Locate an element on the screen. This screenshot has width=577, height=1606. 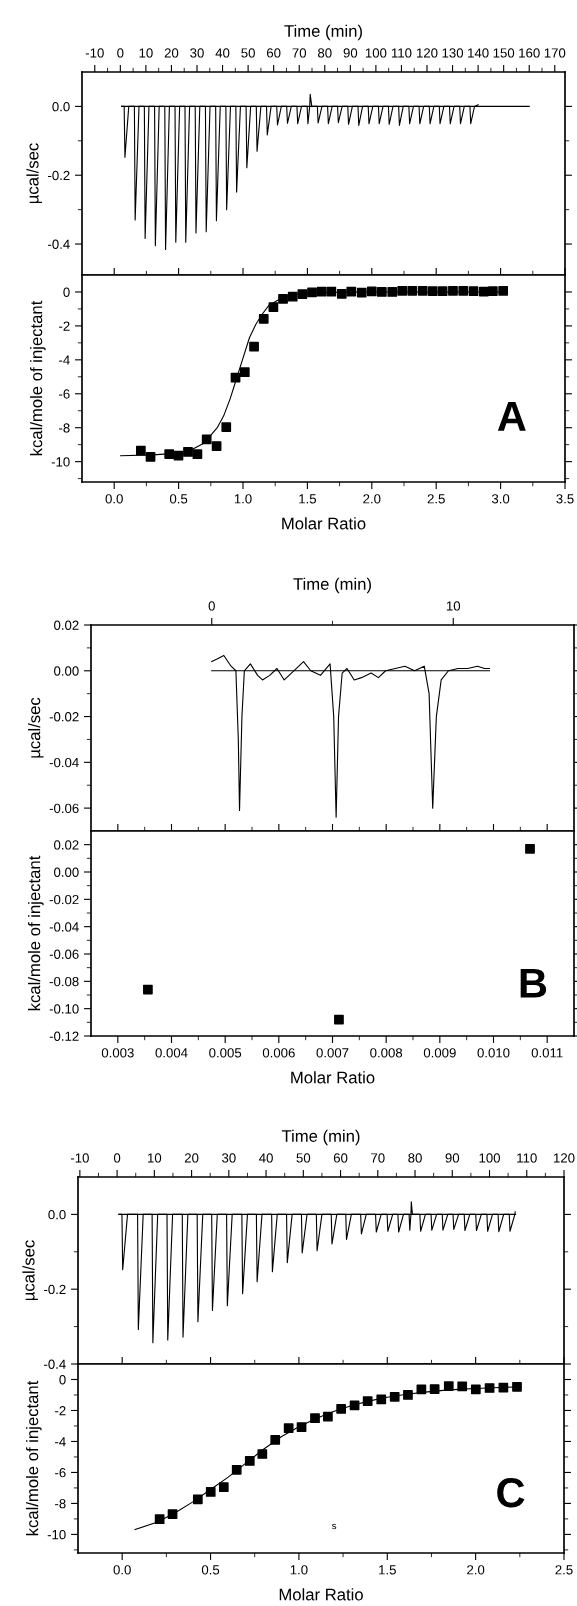
x-tick-label: 0.011 is located at coordinates (547, 1053).